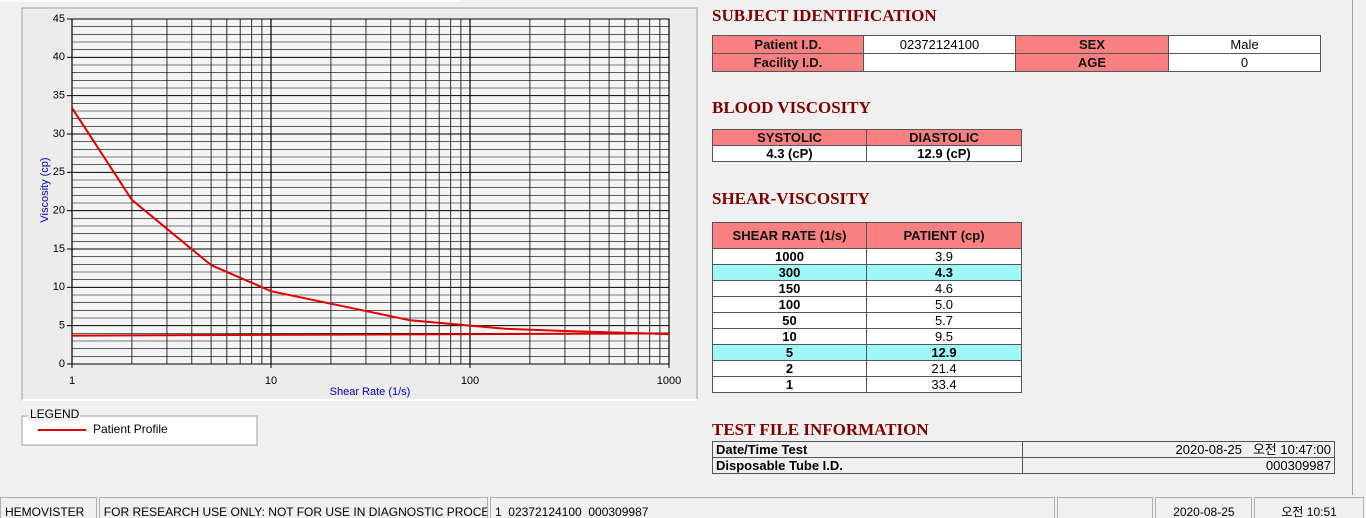 Image resolution: width=1366 pixels, height=518 pixels. What do you see at coordinates (791, 107) in the screenshot?
I see `section-title: BLOOD VISCOSITY` at bounding box center [791, 107].